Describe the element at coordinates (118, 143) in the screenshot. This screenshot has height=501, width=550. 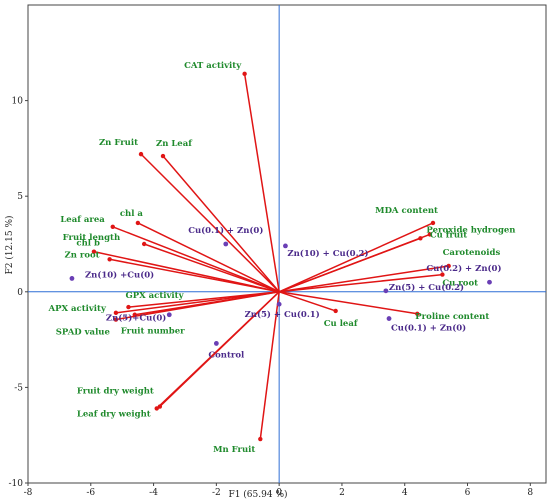
I see `variable-label: Zn Fruit` at that location.